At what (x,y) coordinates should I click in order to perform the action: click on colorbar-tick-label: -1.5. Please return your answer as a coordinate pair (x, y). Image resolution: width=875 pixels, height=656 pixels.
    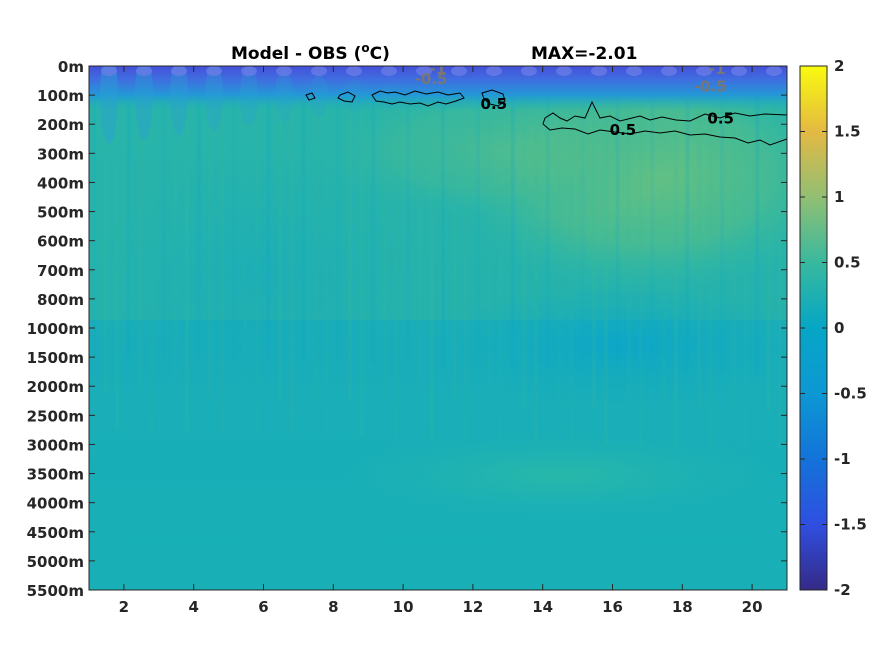
    Looking at the image, I should click on (850, 525).